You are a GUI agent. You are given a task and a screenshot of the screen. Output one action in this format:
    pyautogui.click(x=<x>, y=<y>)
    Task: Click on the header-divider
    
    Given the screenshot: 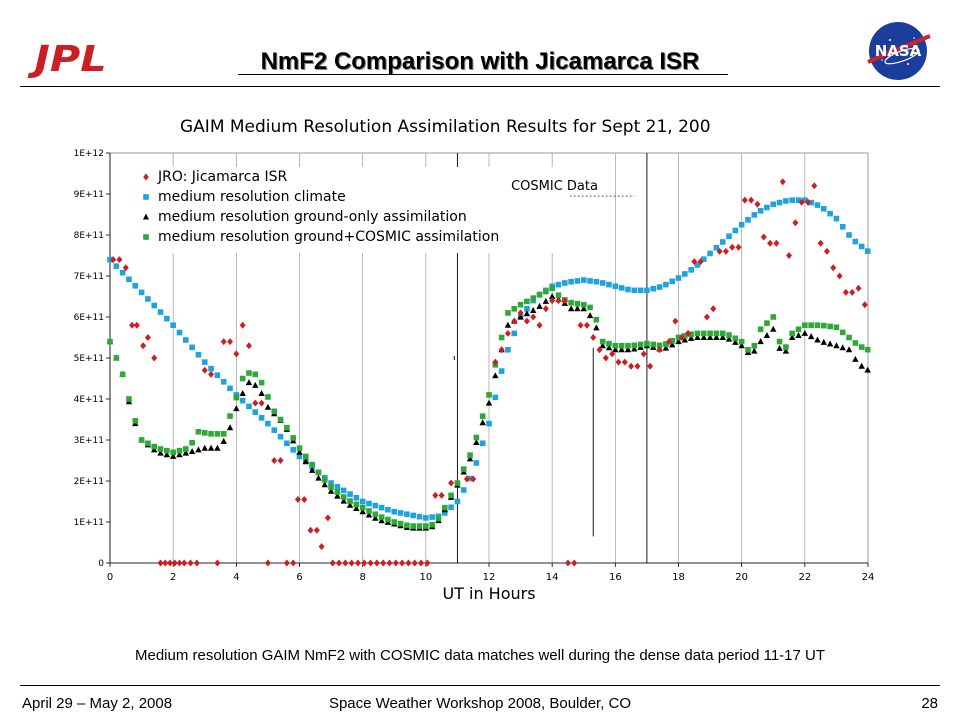 What is the action you would take?
    pyautogui.click(x=480, y=86)
    